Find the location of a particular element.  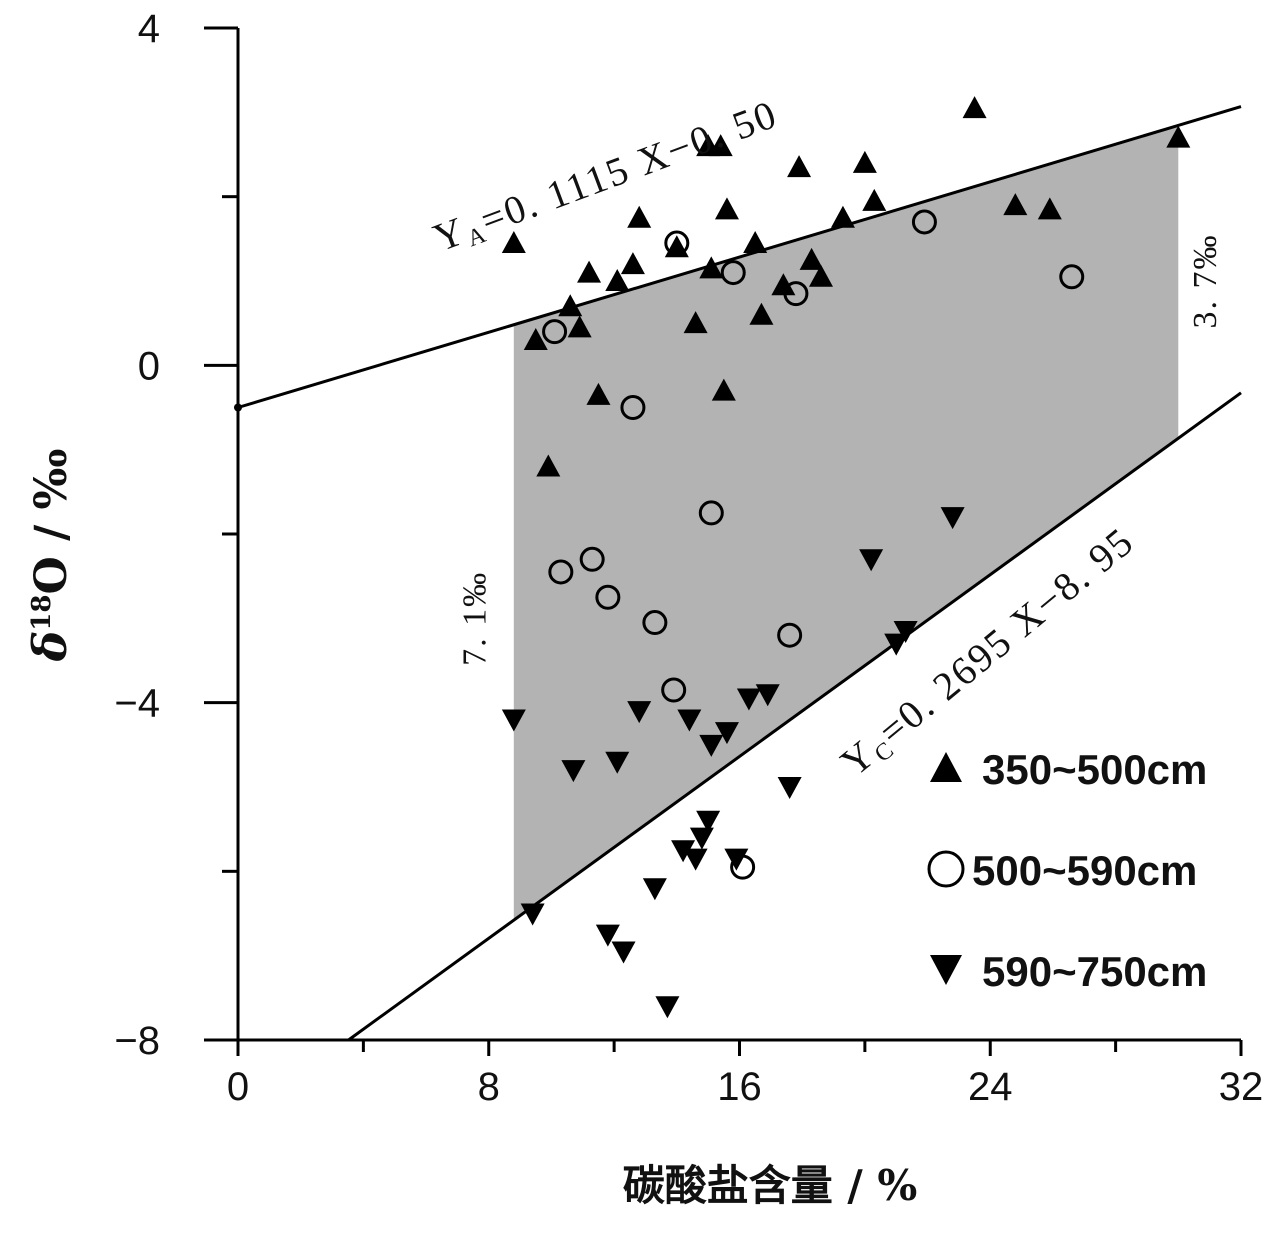

equation-label-ya: YA=0. 1115 X−0. 50 is located at coordinates (605, 177).